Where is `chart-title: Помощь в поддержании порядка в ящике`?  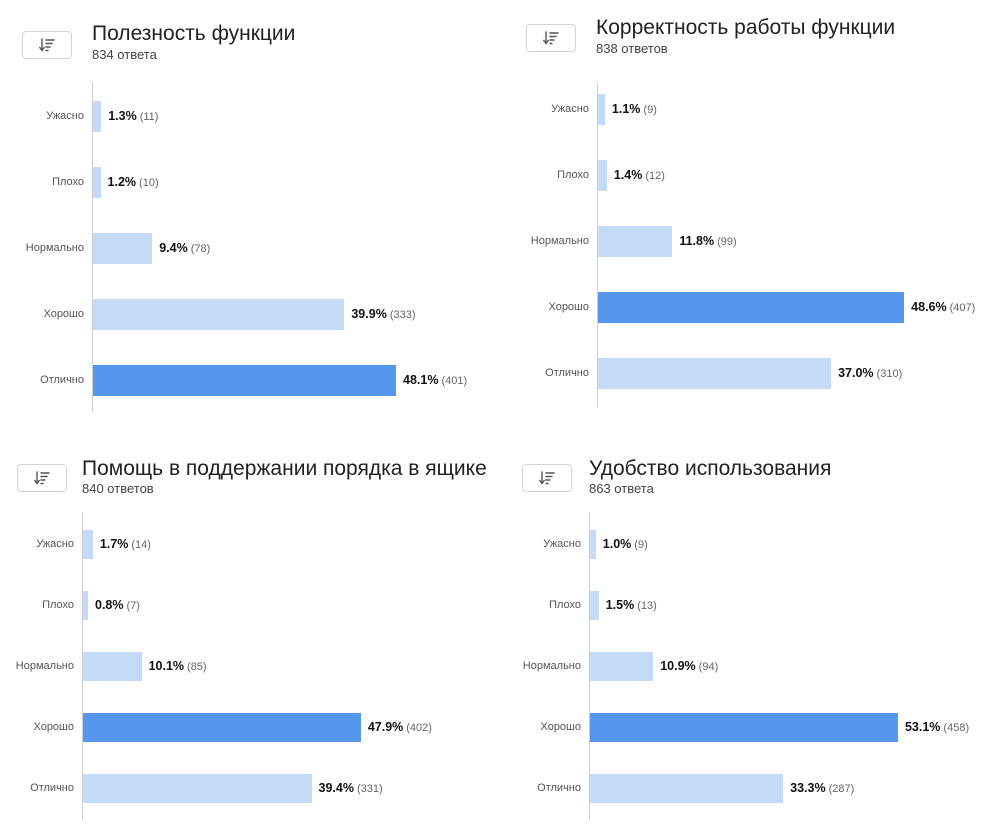 chart-title: Помощь в поддержании порядка в ящике is located at coordinates (284, 468).